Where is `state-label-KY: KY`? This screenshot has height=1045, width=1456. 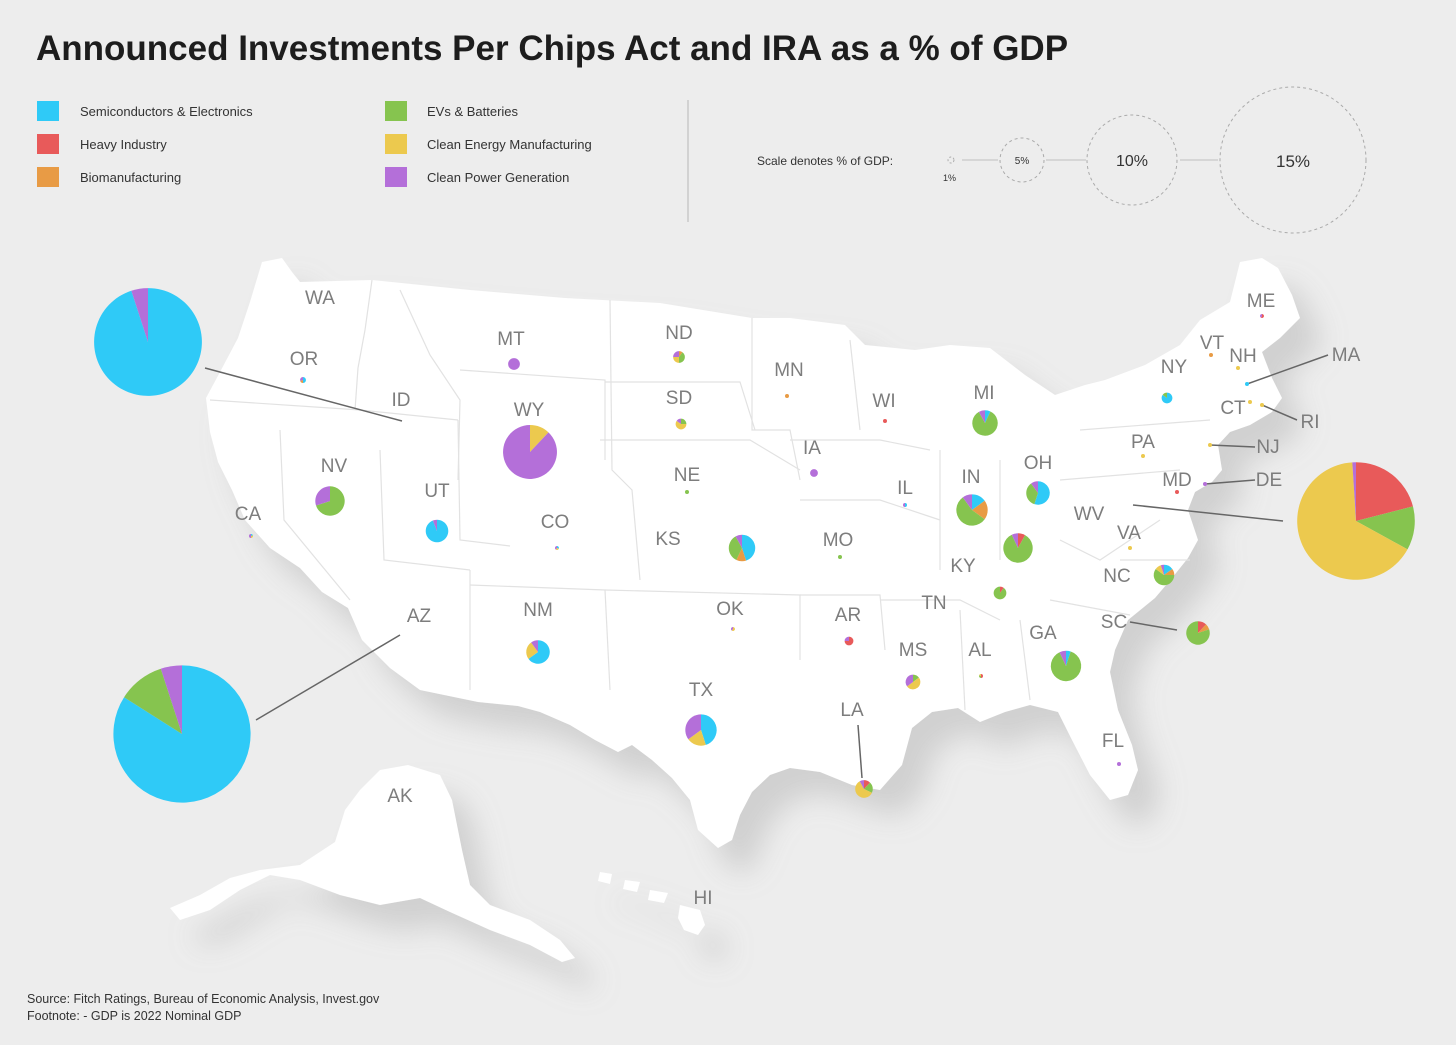
state-label-KY: KY is located at coordinates (963, 566).